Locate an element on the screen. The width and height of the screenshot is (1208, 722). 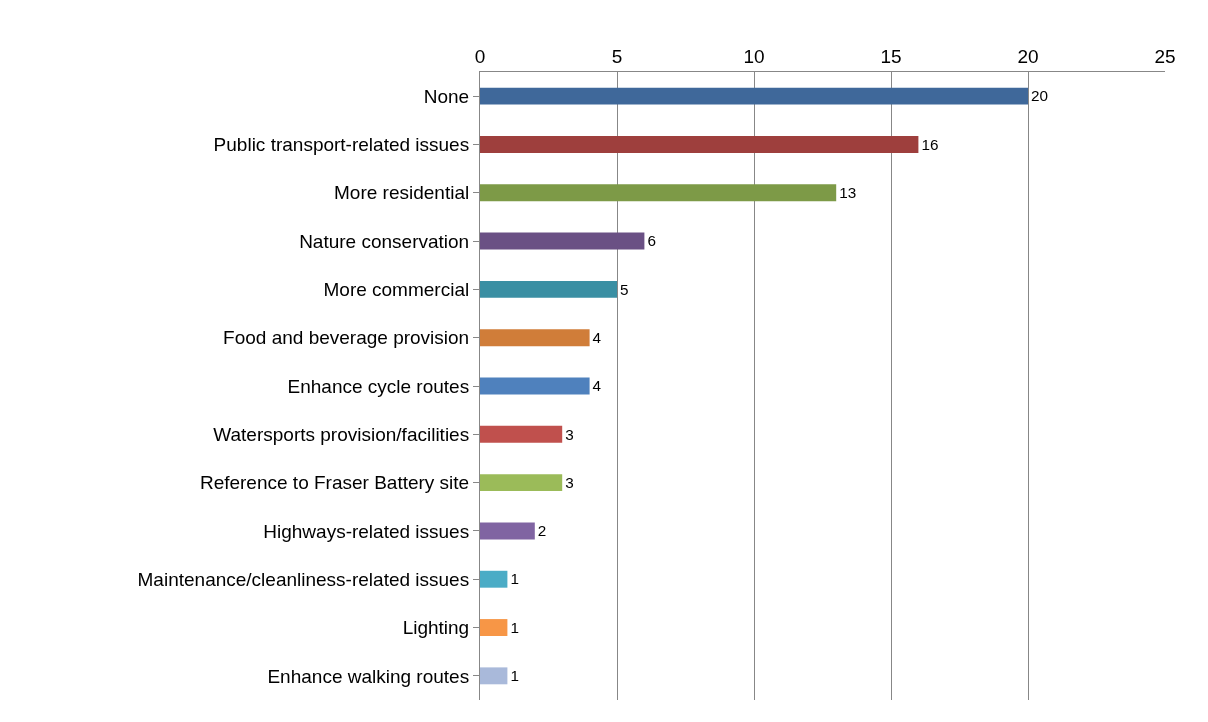
y-tick-label: Food and beverage provision is located at coordinates (346, 338).